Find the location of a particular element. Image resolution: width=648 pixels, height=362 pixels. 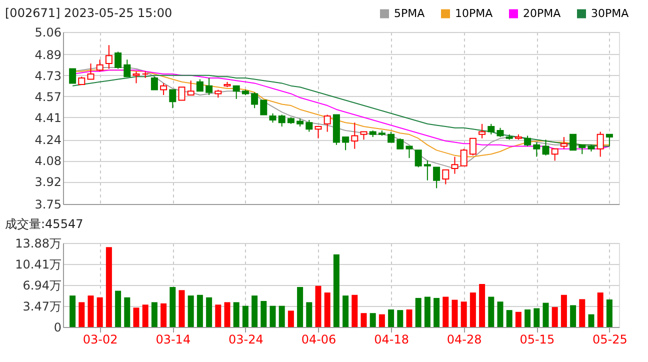

legend-label: 20PMA is located at coordinates (542, 13).